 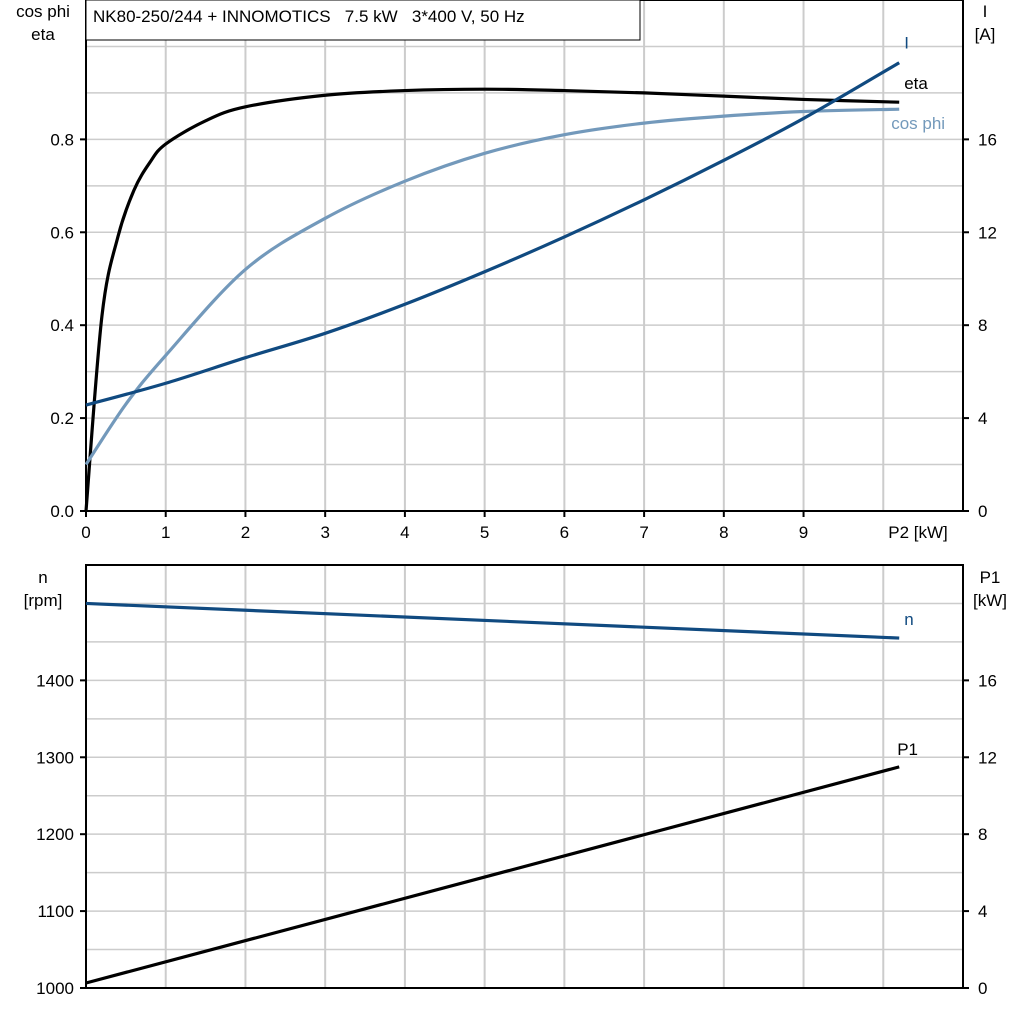 What do you see at coordinates (55, 911) in the screenshot?
I see `y-tick-label-left: 1100` at bounding box center [55, 911].